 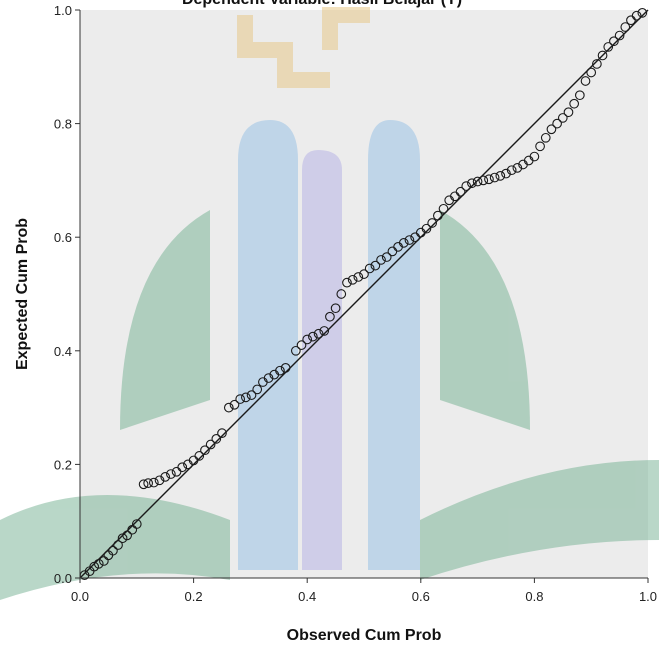 I want to click on chart-title: Dependent Variable: Hasil Belajar (Y), so click(x=322, y=4).